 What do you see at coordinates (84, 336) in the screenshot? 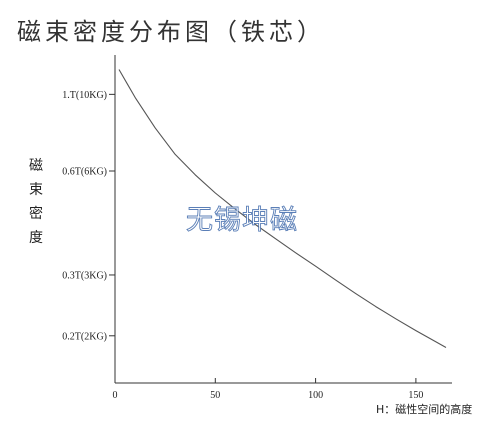
I see `y-tick-label: 0.2T(2KG)` at bounding box center [84, 336].